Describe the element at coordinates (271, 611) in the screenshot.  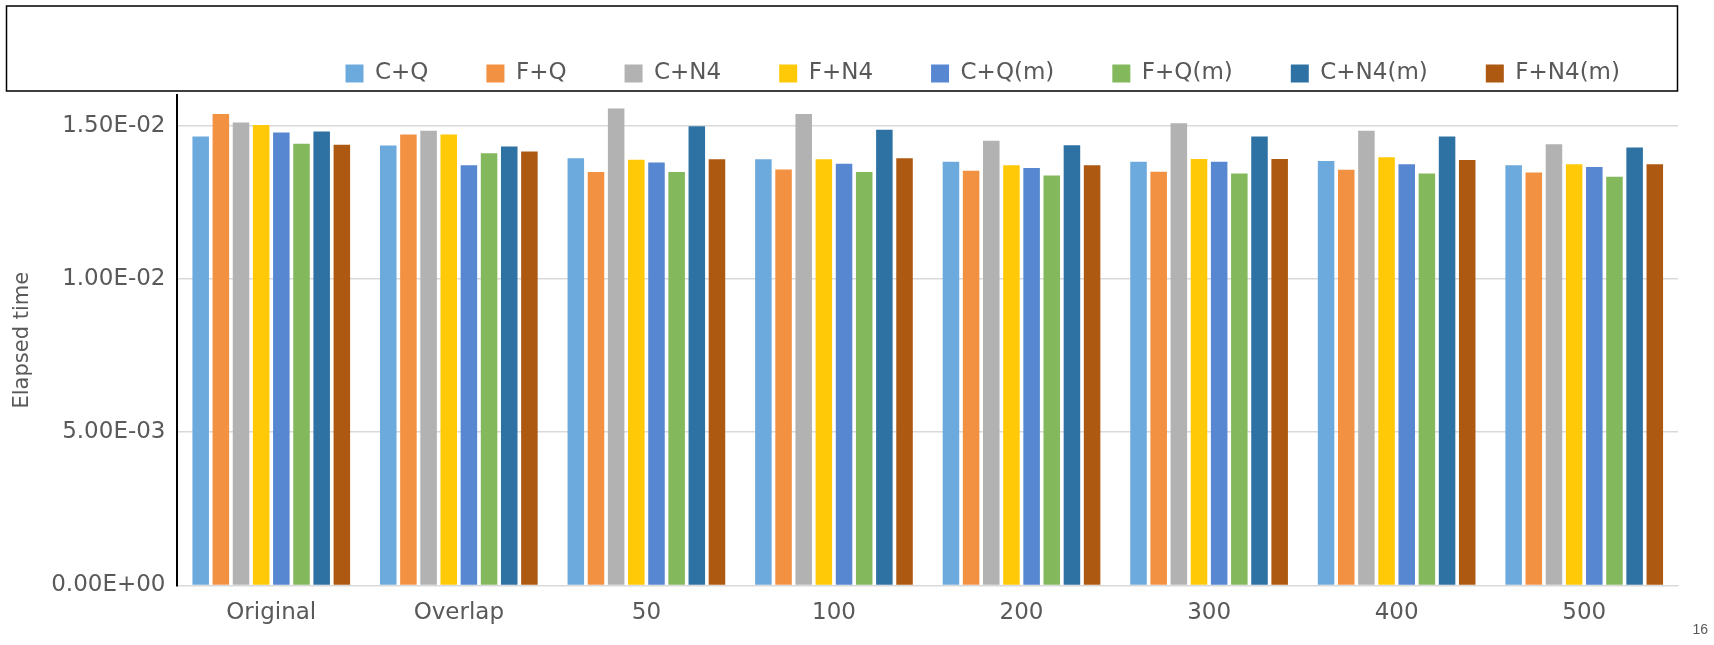
I see `x-tick-label: Original` at that location.